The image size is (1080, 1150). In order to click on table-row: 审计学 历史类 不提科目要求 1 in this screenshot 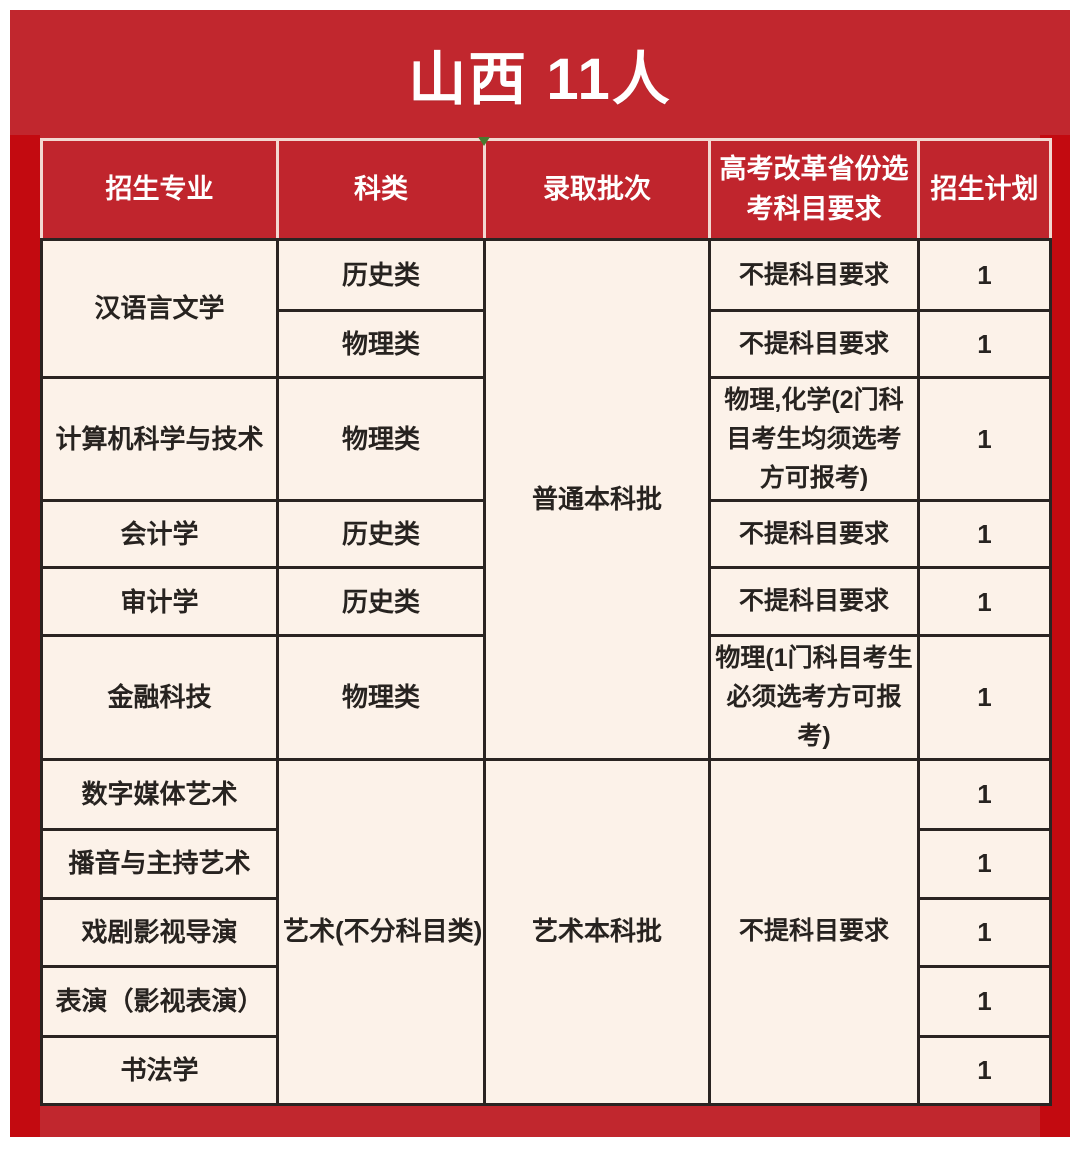, I will do `click(546, 602)`.